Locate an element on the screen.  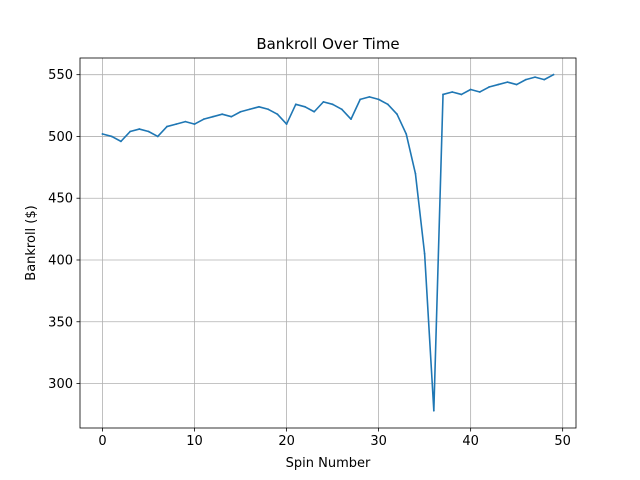
y-tick-label: 500 is located at coordinates (60, 137).